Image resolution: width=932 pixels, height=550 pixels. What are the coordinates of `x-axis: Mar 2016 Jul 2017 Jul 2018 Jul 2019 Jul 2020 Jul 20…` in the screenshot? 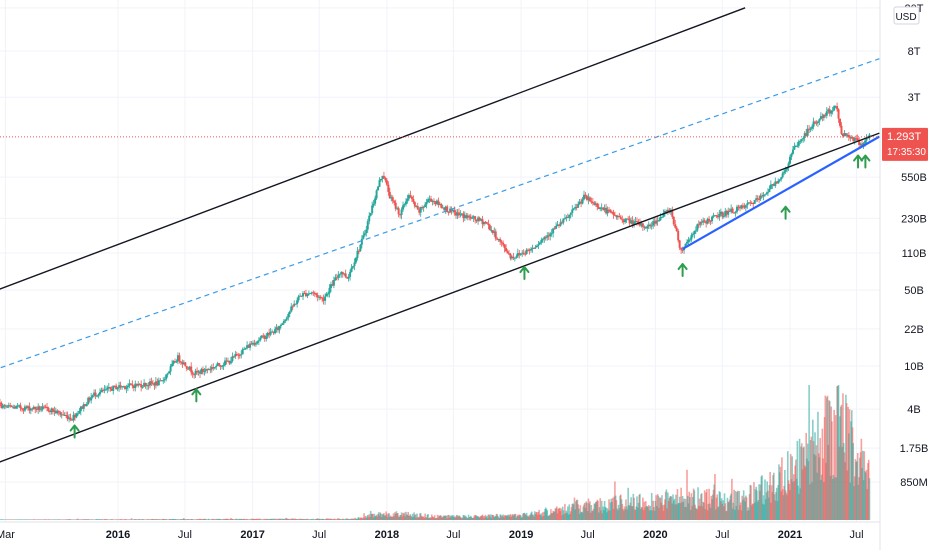 It's located at (432, 535).